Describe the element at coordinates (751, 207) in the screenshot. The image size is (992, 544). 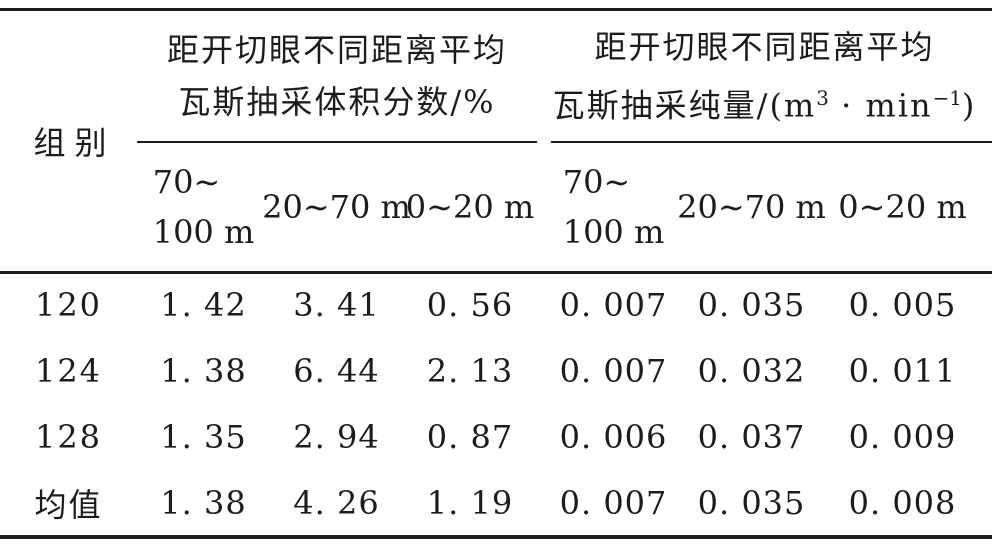
I see `subcol-header-g2-20-70m: 20∼70 m` at that location.